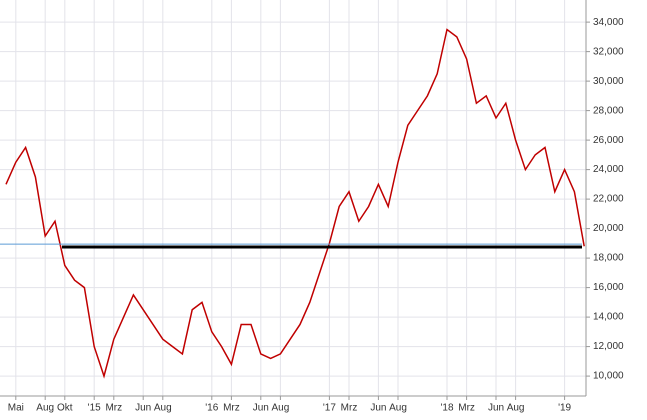 This screenshot has height=420, width=647. What do you see at coordinates (94, 408) in the screenshot?
I see `x-tick-label: '15` at bounding box center [94, 408].